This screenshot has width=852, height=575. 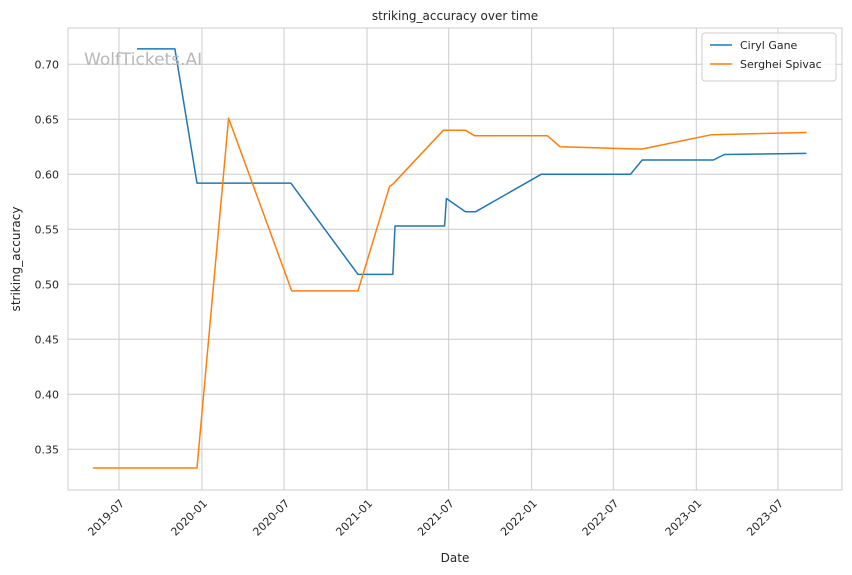 I want to click on x-tick-label: 2022-07, so click(x=601, y=518).